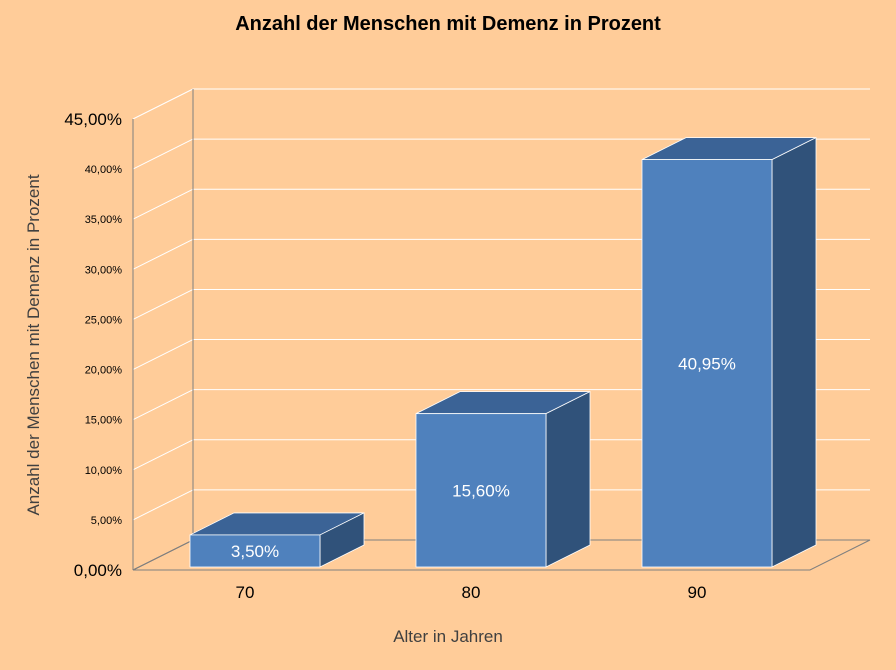 This screenshot has width=896, height=670. I want to click on x-tick-label: 90, so click(697, 592).